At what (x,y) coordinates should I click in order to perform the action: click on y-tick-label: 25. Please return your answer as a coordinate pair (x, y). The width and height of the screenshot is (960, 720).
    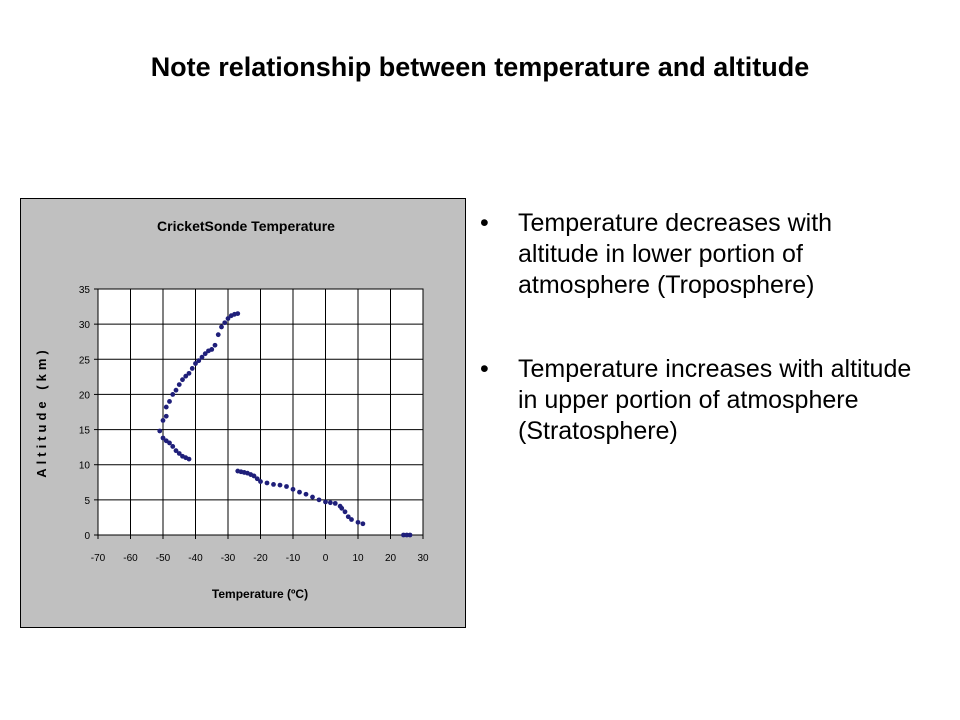
    Looking at the image, I should click on (85, 360).